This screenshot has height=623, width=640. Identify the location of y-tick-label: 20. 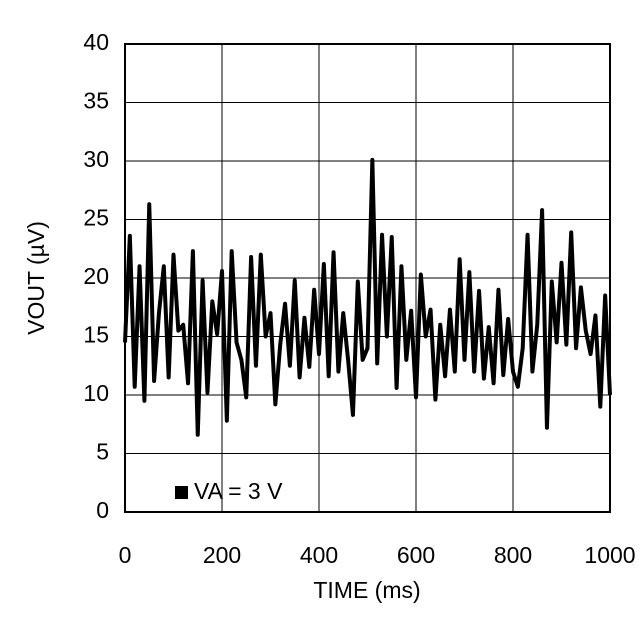
(96, 276).